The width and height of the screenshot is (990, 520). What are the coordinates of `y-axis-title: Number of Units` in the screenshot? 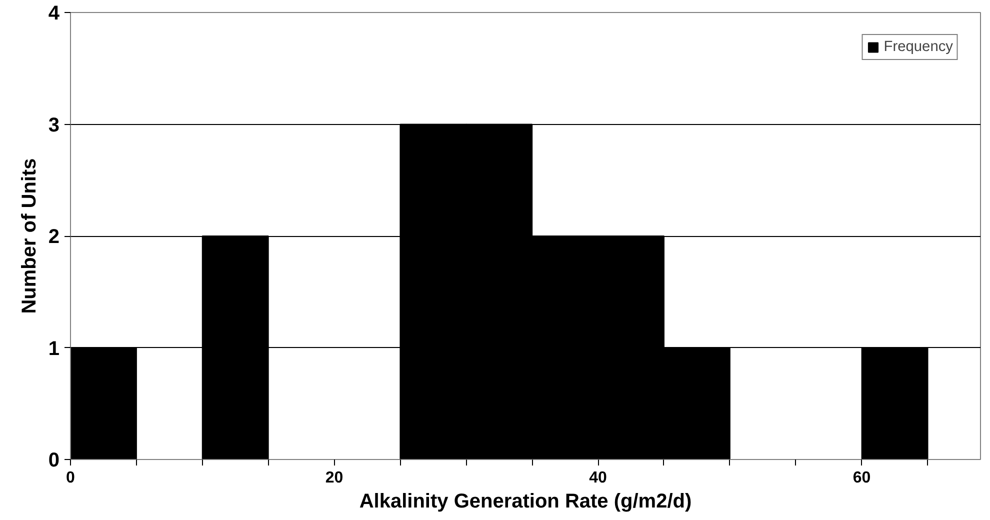 It's located at (29, 236).